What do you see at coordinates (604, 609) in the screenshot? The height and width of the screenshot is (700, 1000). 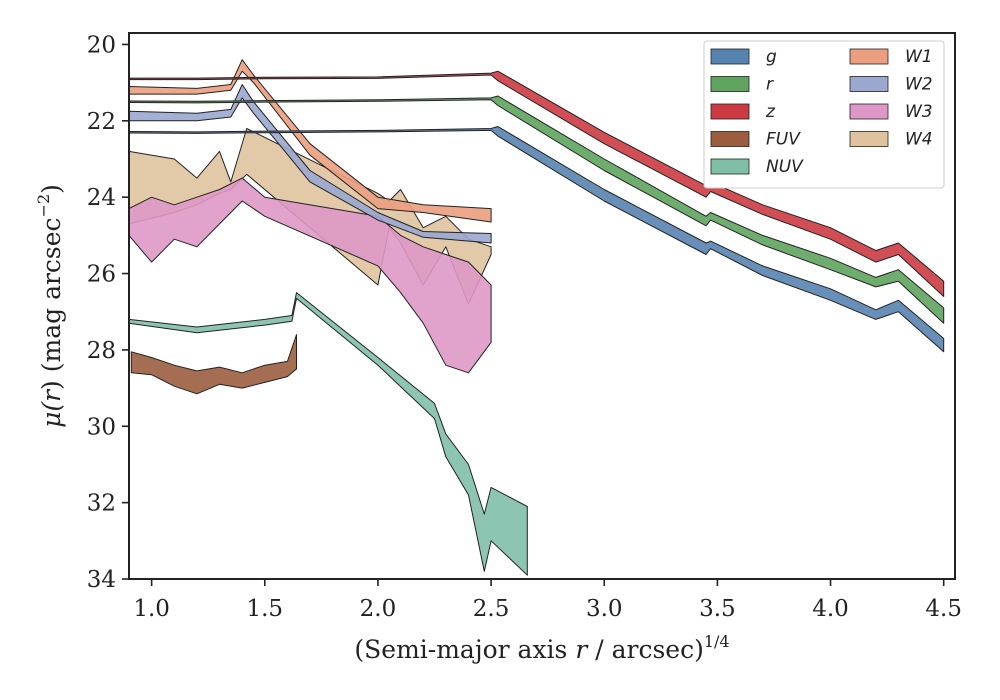 I see `x-tick-label: 3.0` at bounding box center [604, 609].